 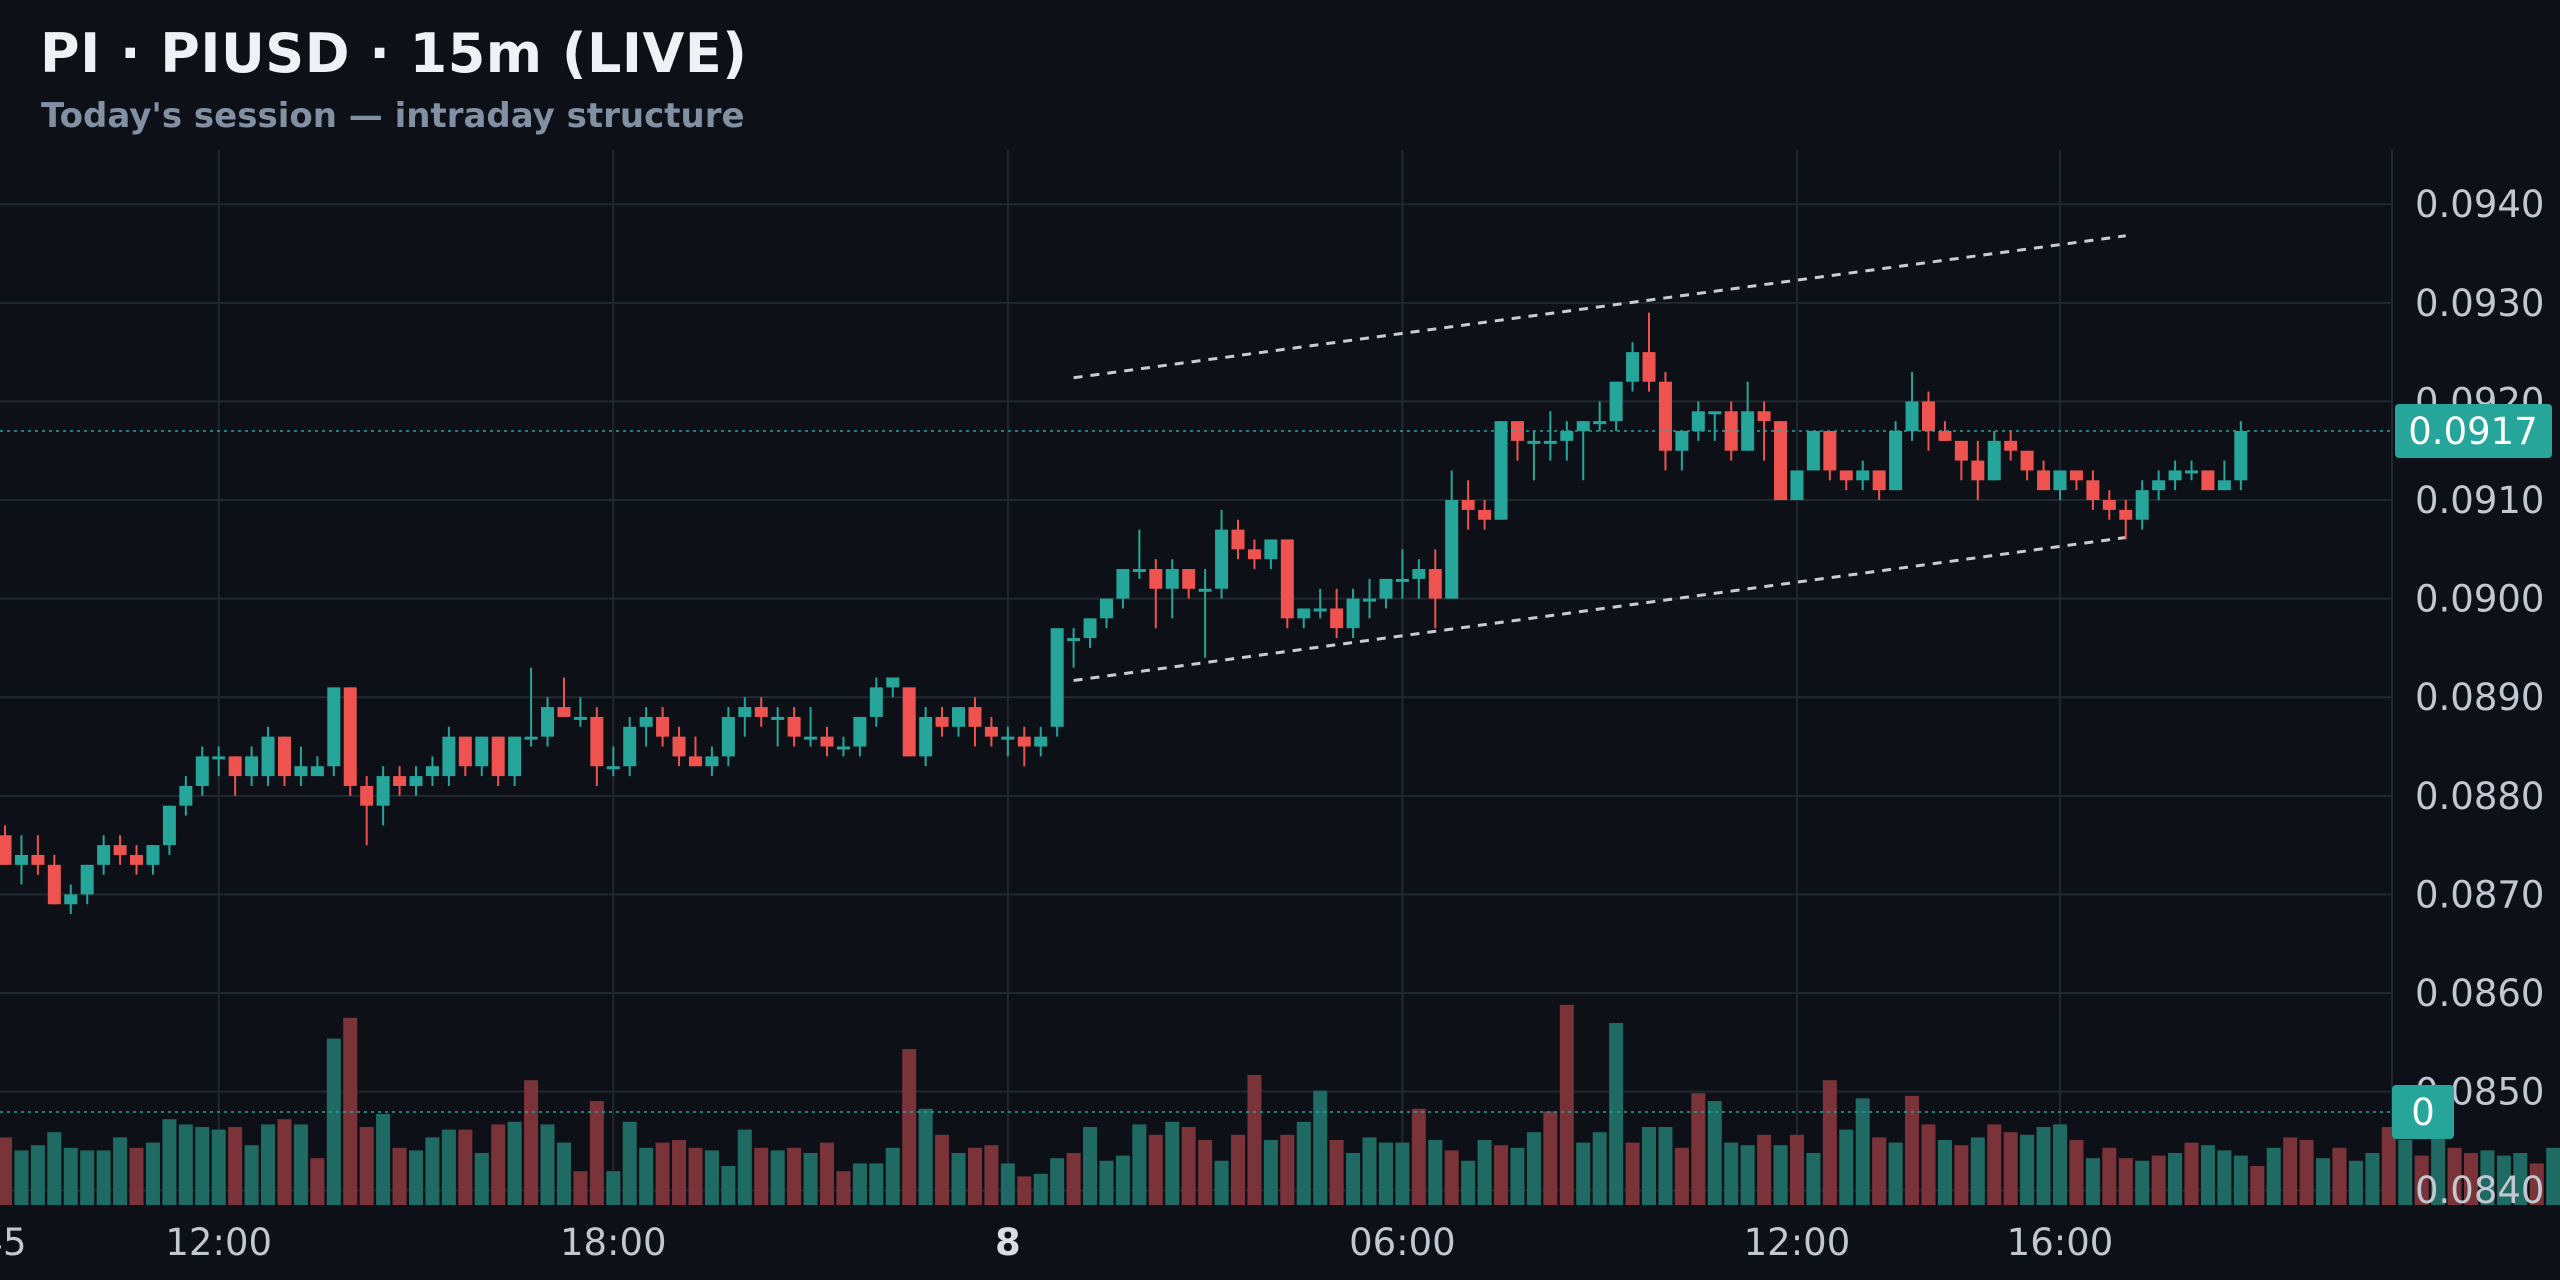 I want to click on y-tick-label: 0.0900, so click(x=2479, y=599).